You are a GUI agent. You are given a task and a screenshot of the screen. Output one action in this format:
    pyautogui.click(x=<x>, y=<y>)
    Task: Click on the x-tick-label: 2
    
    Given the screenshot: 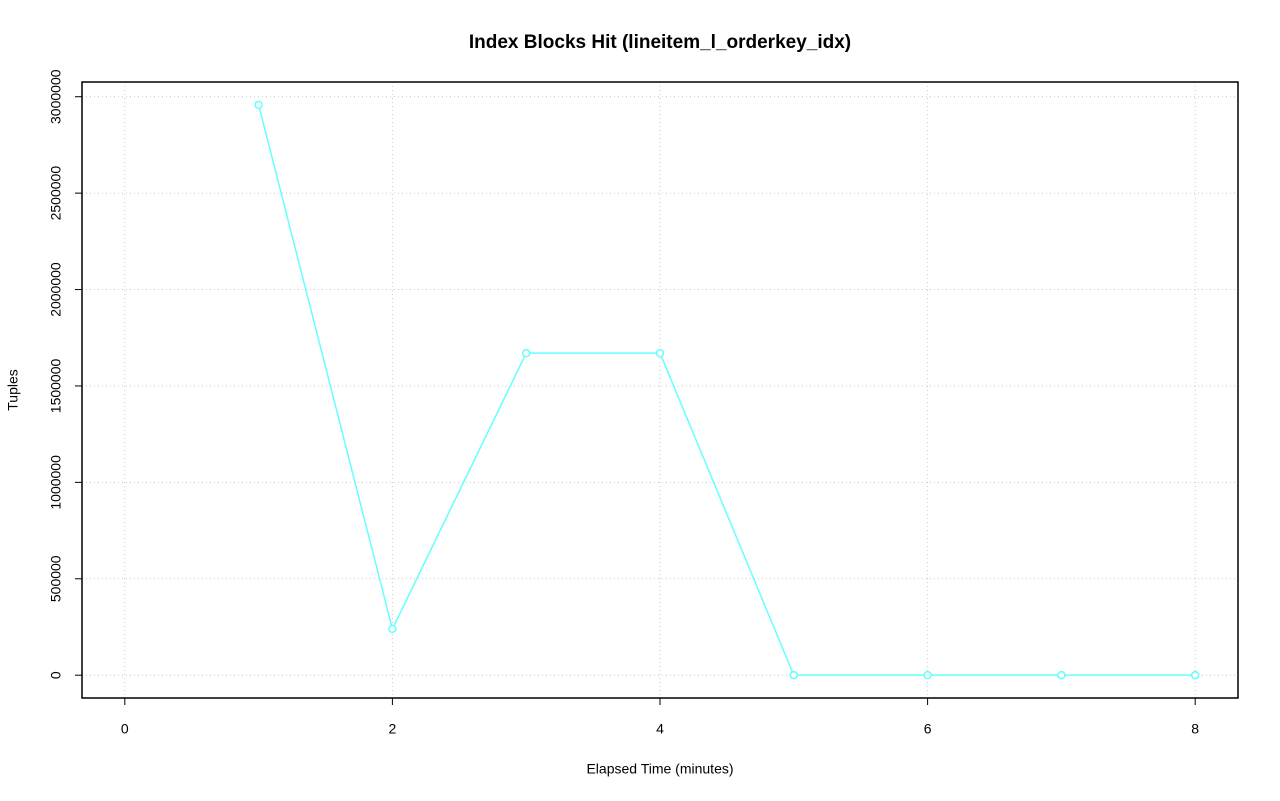 What is the action you would take?
    pyautogui.click(x=393, y=729)
    